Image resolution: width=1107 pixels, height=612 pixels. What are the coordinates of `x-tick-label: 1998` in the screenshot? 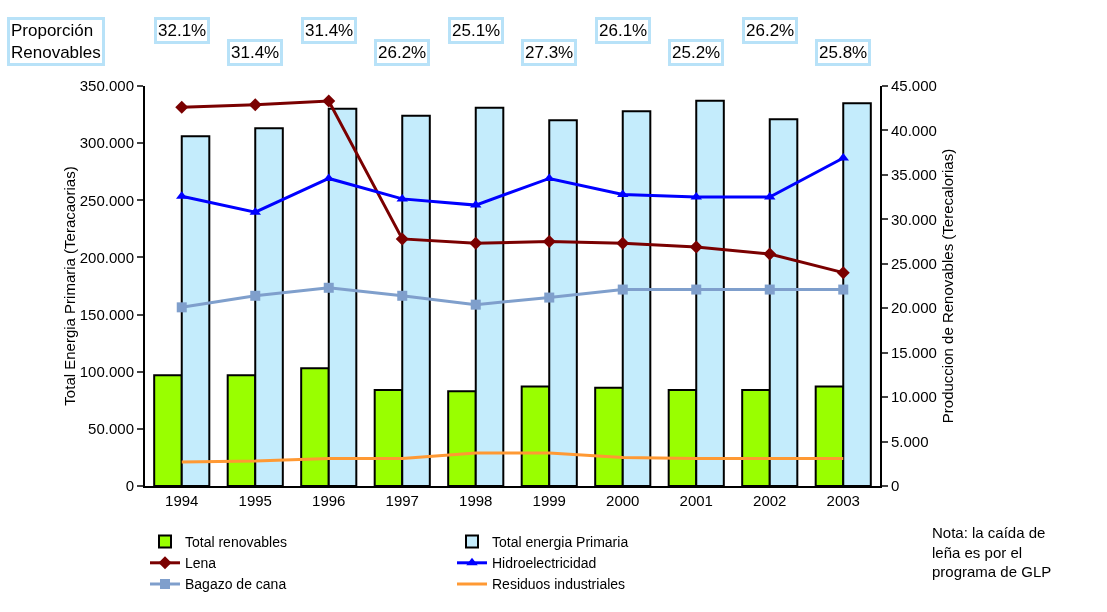 It's located at (476, 500).